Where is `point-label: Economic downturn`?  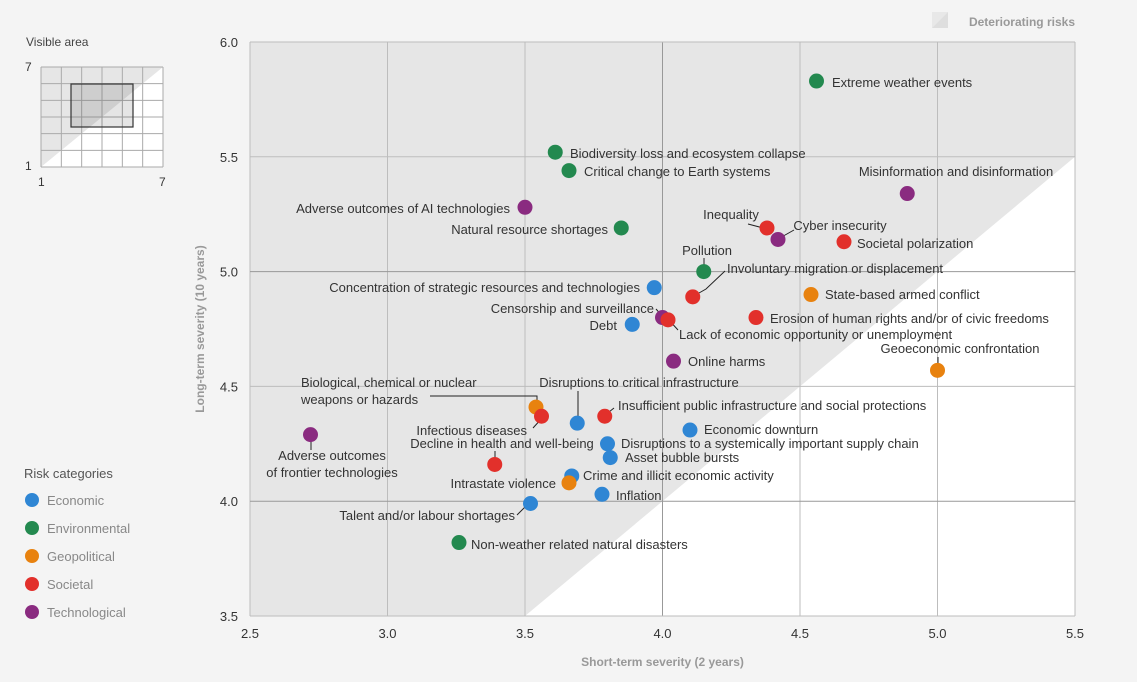 point-label: Economic downturn is located at coordinates (761, 429).